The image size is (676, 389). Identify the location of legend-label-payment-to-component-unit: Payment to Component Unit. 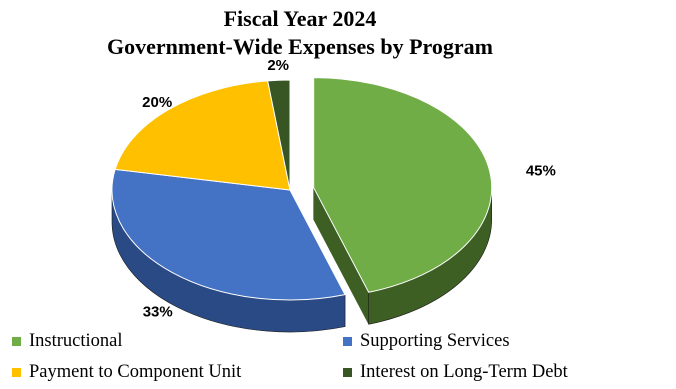
(135, 372).